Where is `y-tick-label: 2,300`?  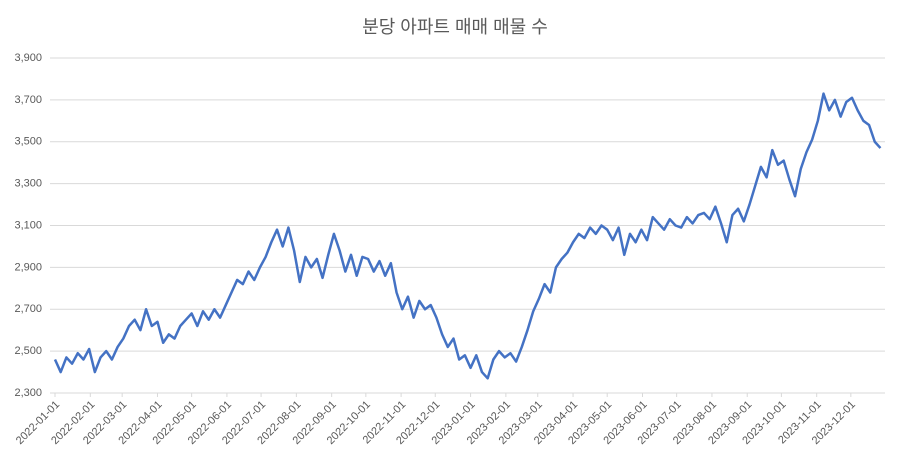
y-tick-label: 2,300 is located at coordinates (28, 393).